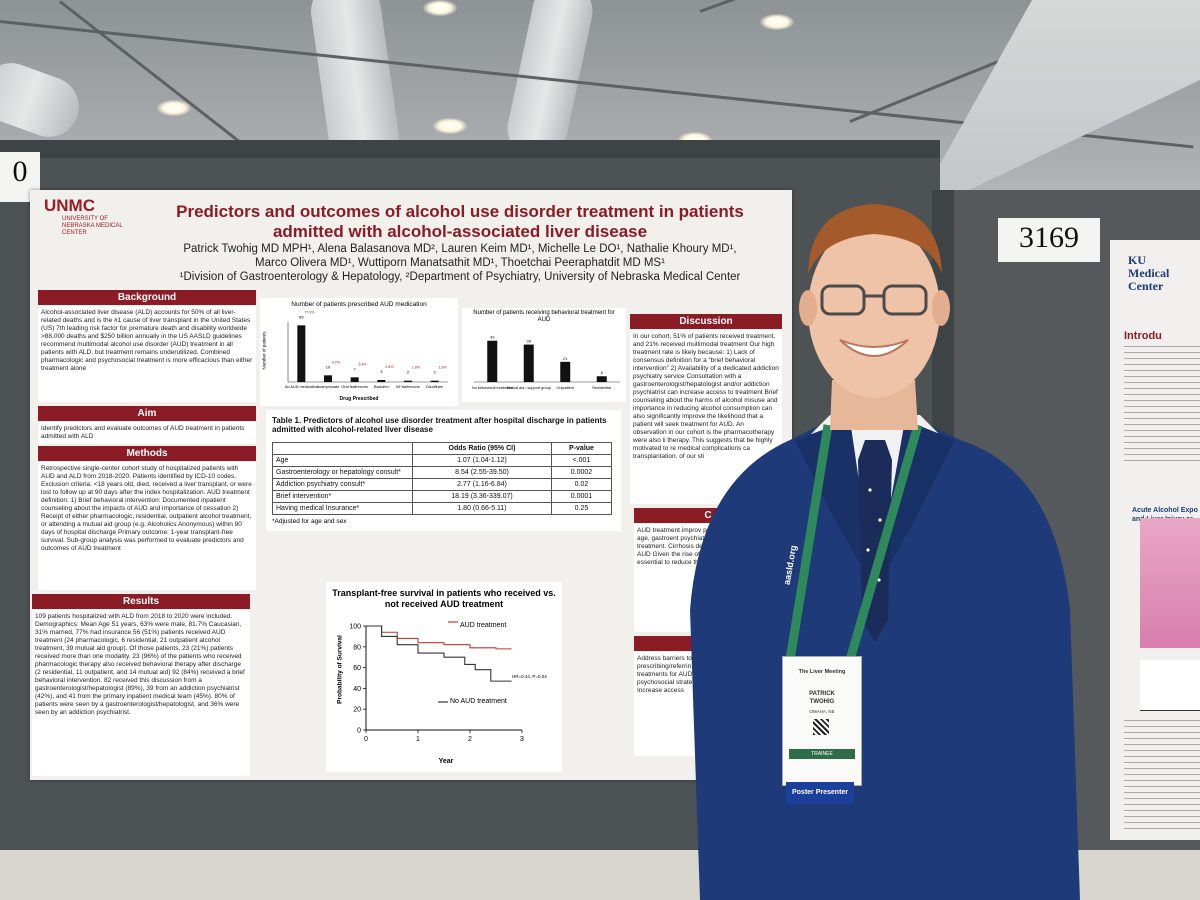 The width and height of the screenshot is (1200, 900). Describe the element at coordinates (436, 682) in the screenshot. I see `km-chart: 0 20 40 60 80 100 0 1 2 3` at that location.